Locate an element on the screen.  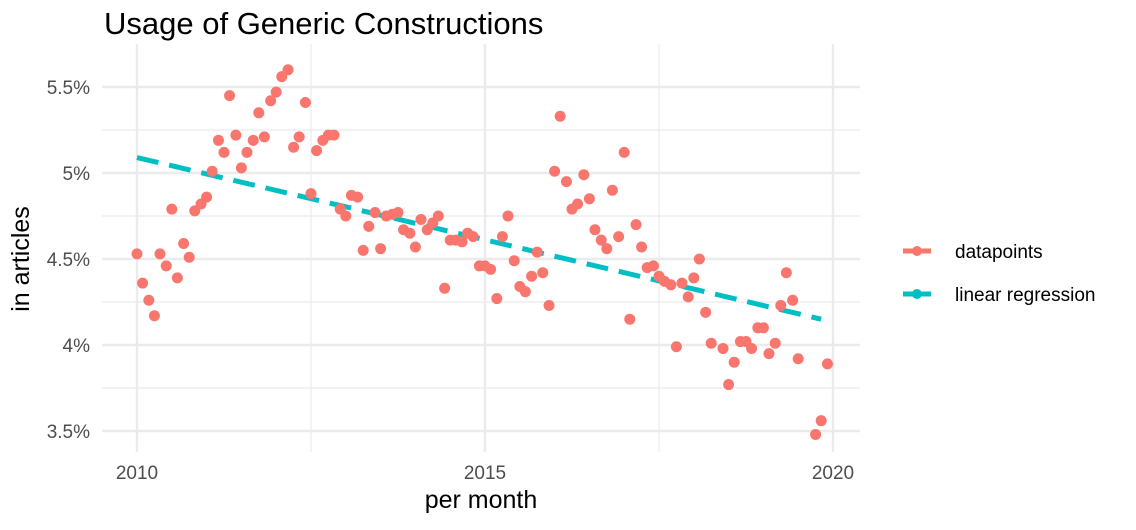
y-tick-label: 5% is located at coordinates (77, 174).